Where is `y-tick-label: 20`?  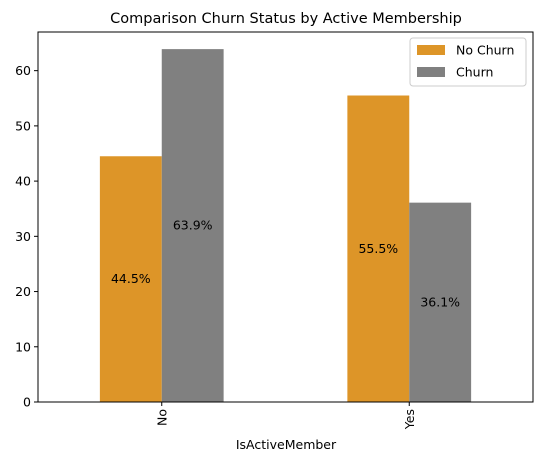 y-tick-label: 20 is located at coordinates (23, 291).